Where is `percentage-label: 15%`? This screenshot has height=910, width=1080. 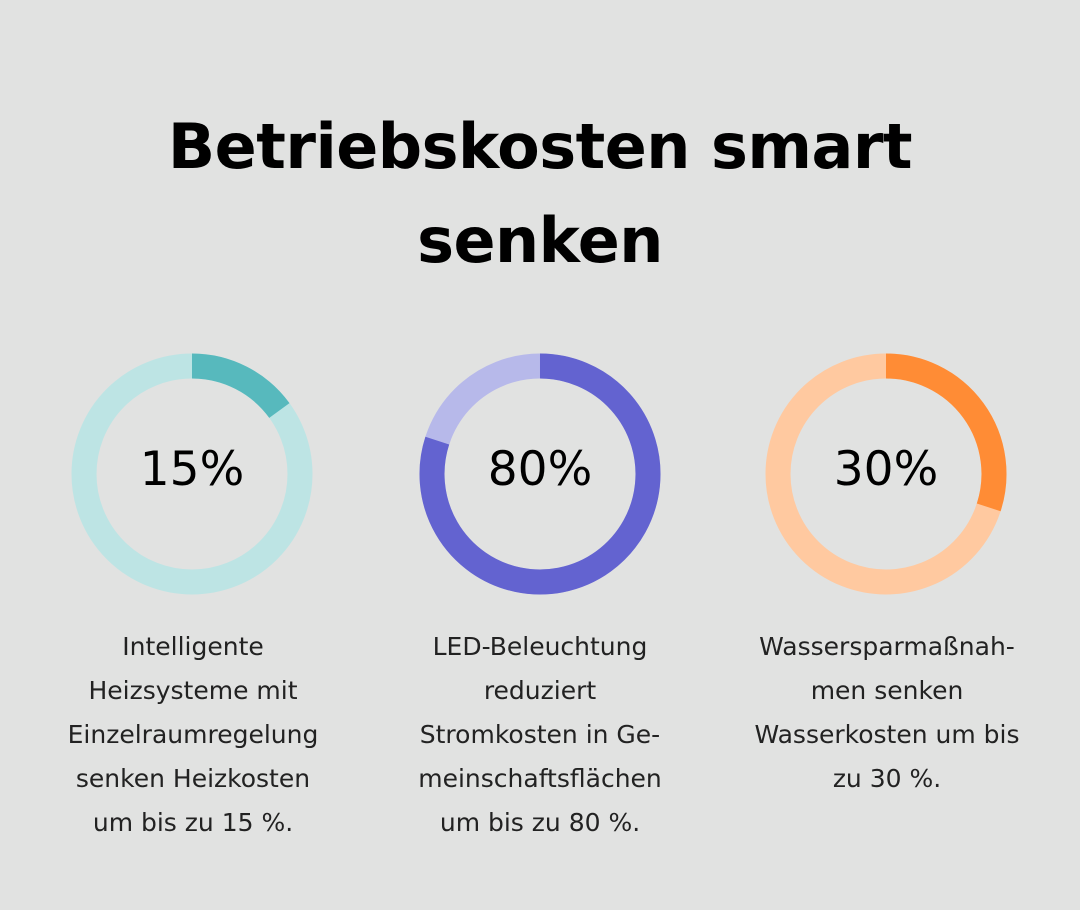
percentage-label: 15% is located at coordinates (192, 469).